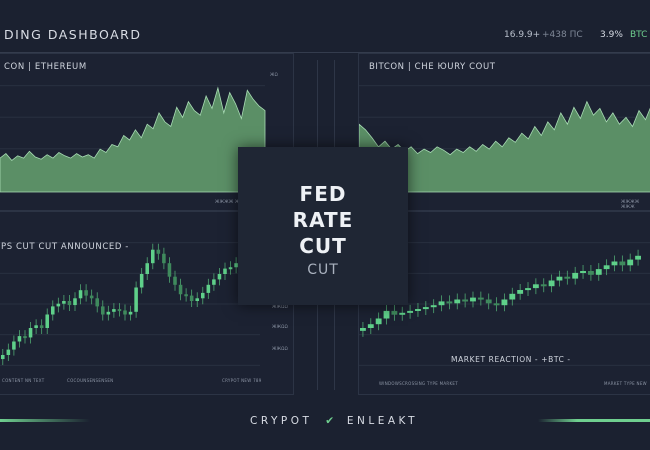 The image size is (650, 450). I want to click on header-divider, so click(325, 52).